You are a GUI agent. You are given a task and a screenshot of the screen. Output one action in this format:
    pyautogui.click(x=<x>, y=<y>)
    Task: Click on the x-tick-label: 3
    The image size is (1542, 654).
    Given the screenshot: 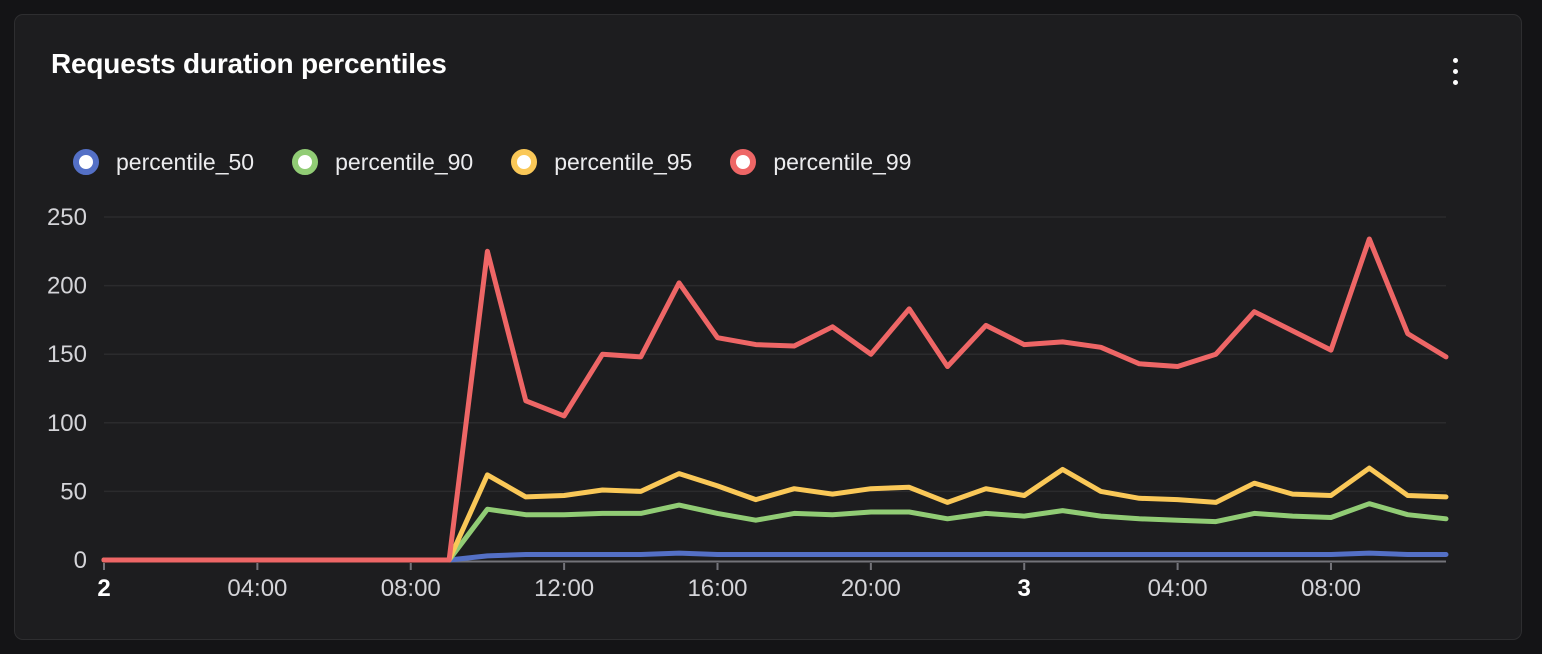 What is the action you would take?
    pyautogui.click(x=1024, y=588)
    